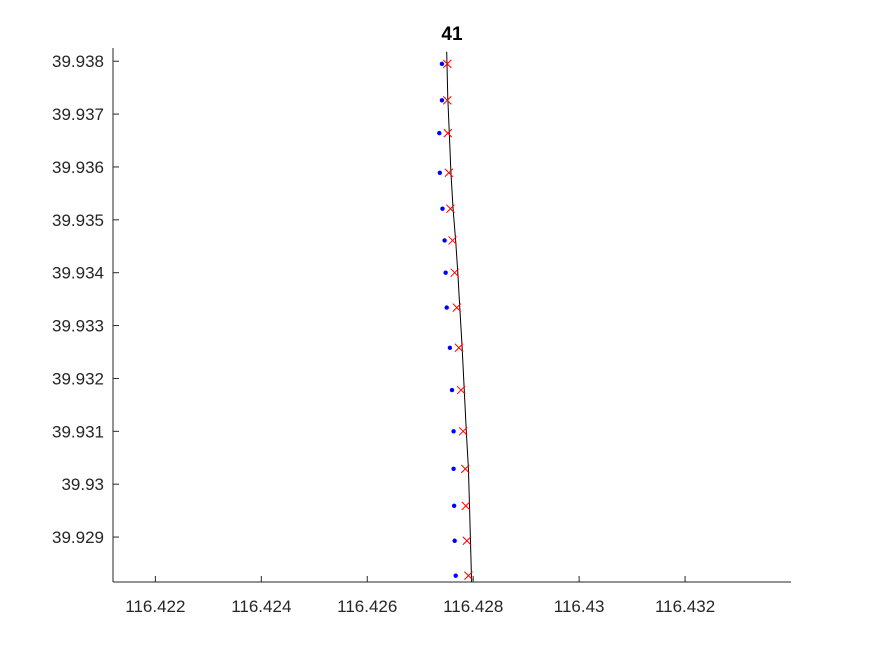  What do you see at coordinates (78, 537) in the screenshot?
I see `y-tick-label: 39.929` at bounding box center [78, 537].